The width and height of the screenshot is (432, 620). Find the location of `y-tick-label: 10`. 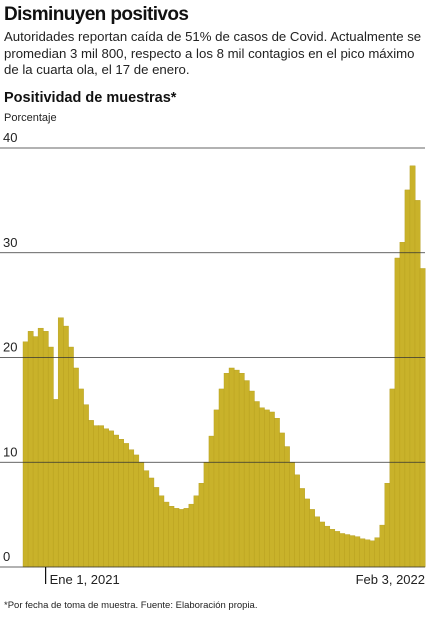

y-tick-label: 10 is located at coordinates (10, 451).